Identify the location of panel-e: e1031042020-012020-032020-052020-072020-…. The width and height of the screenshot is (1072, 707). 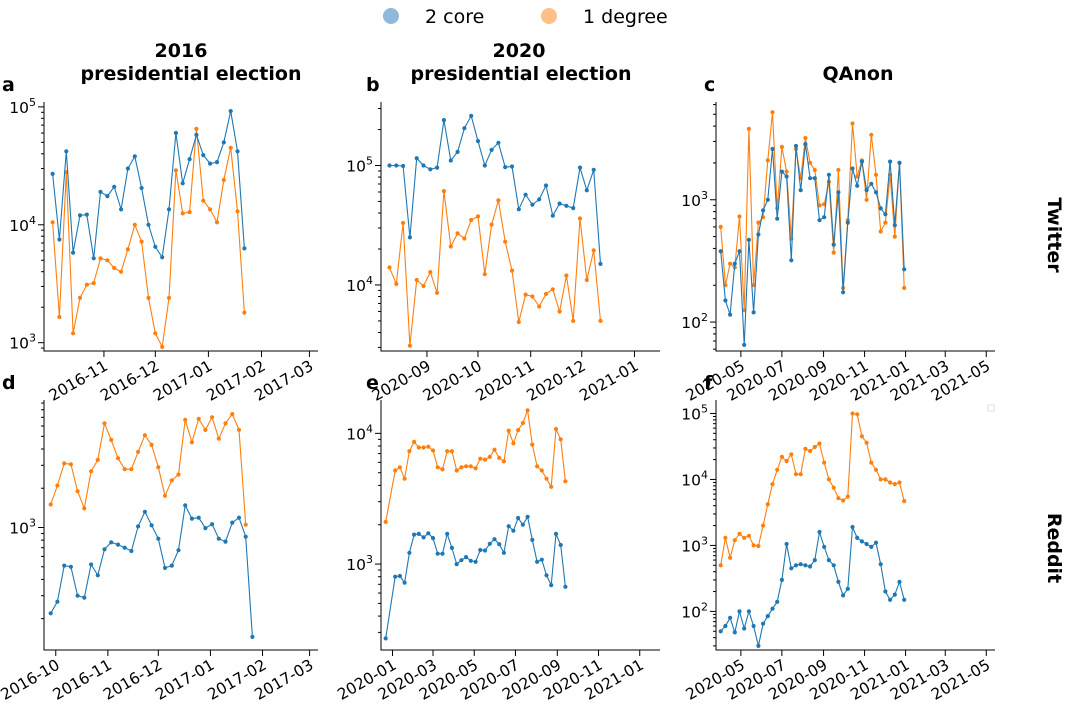
(497, 538).